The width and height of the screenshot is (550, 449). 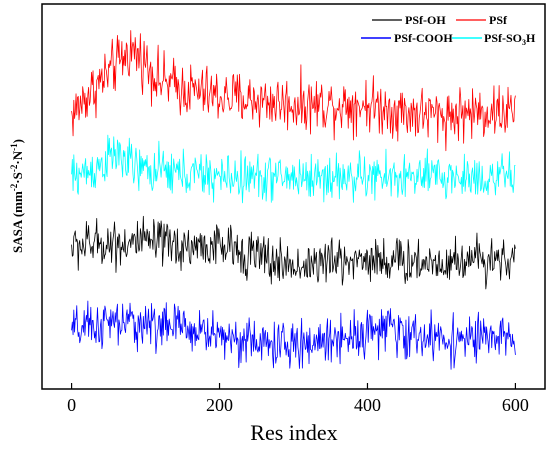 What do you see at coordinates (293, 335) in the screenshot?
I see `series-line-psf-cooh` at bounding box center [293, 335].